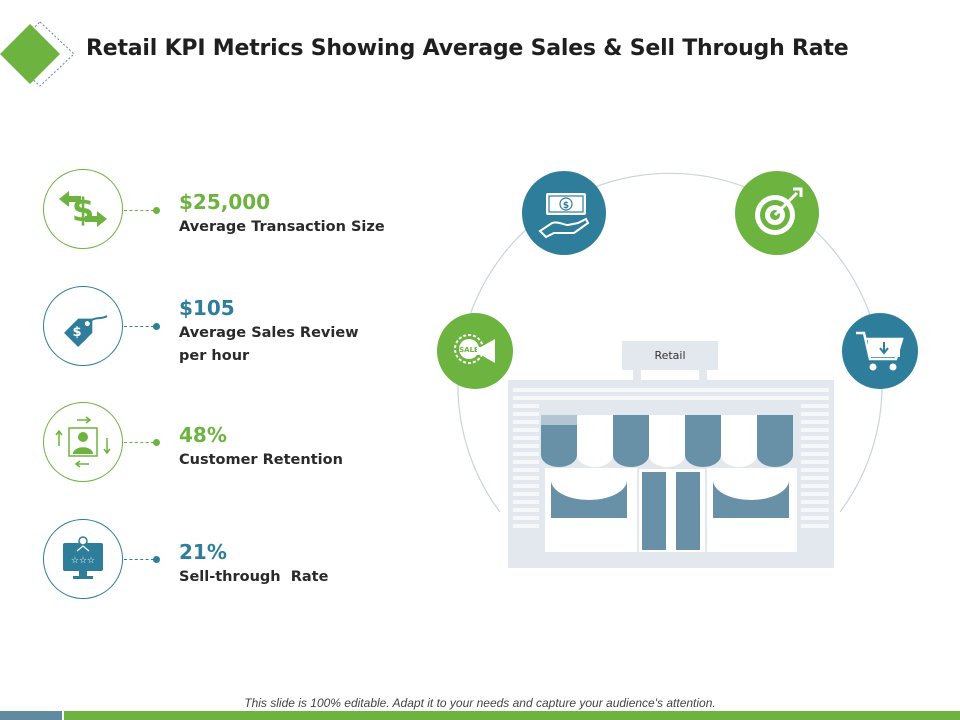  I want to click on kpi-label-sales-review: Average Sales Review per hour, so click(269, 344).